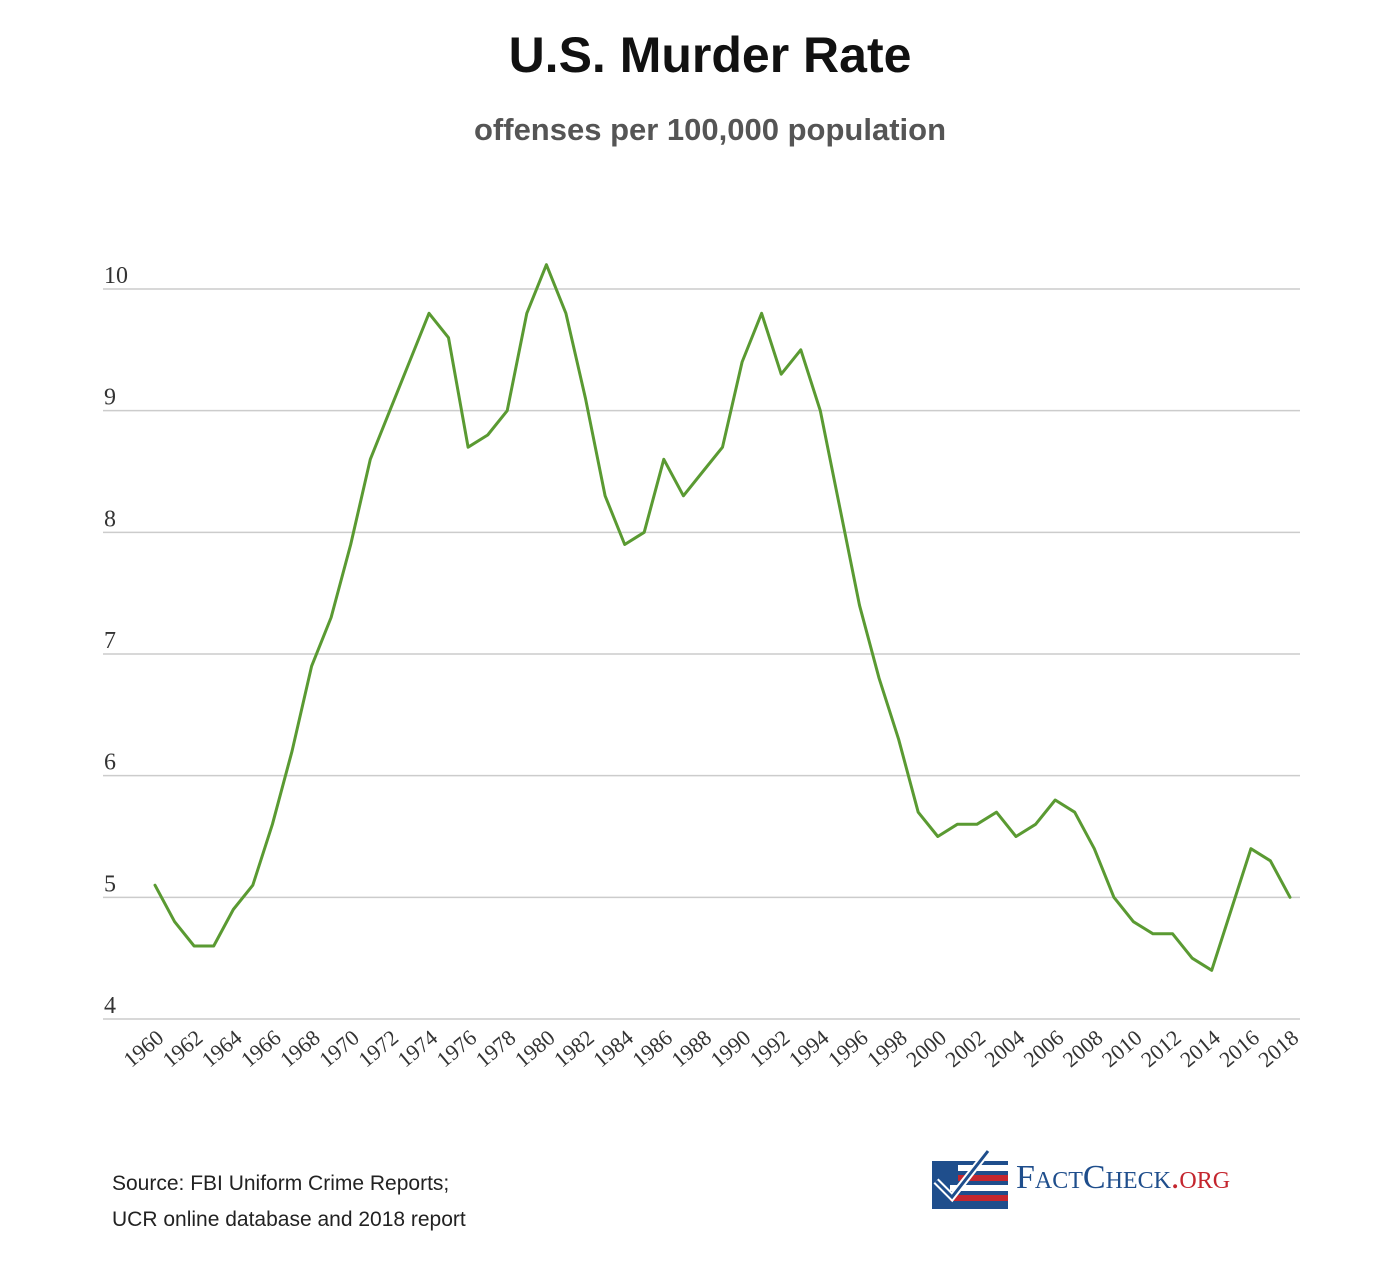  I want to click on factcheck-logo: FactCheck.org, so click(1100, 1180).